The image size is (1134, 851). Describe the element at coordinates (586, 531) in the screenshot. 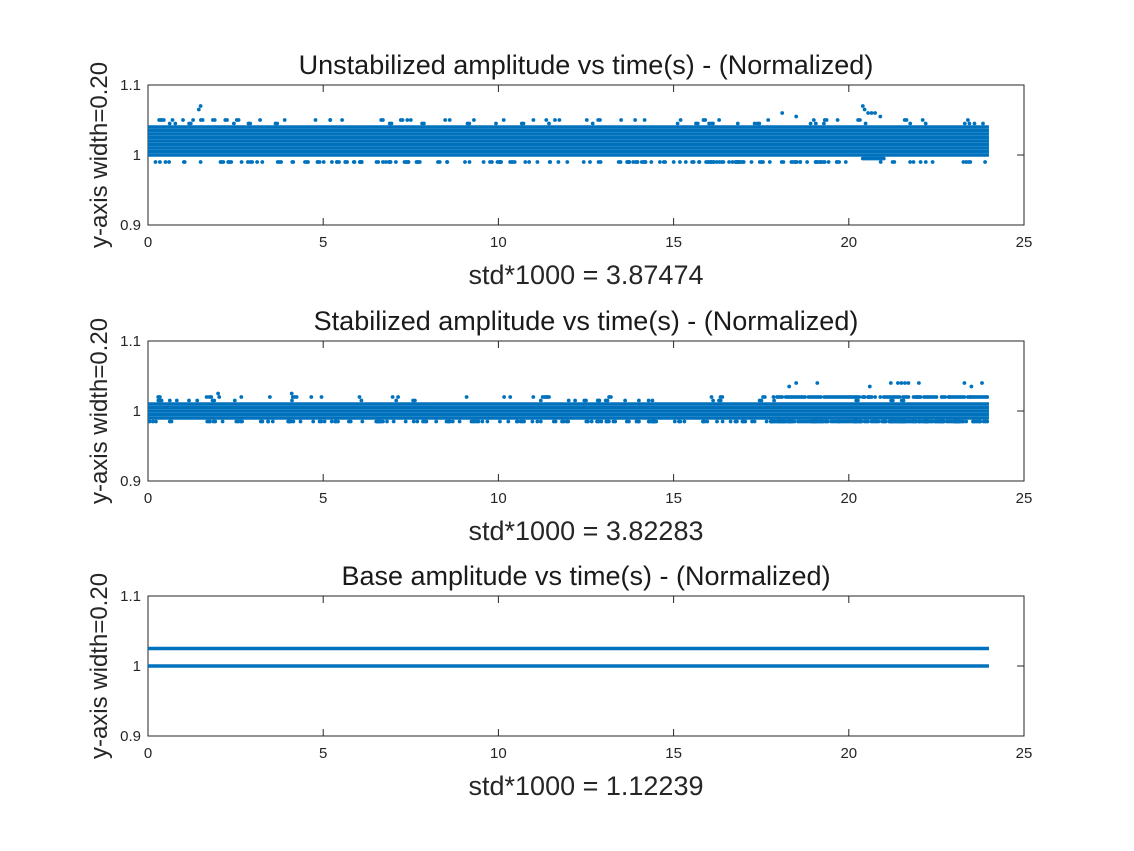

I see `x-axis-label: std*1000 = 3.82283` at that location.